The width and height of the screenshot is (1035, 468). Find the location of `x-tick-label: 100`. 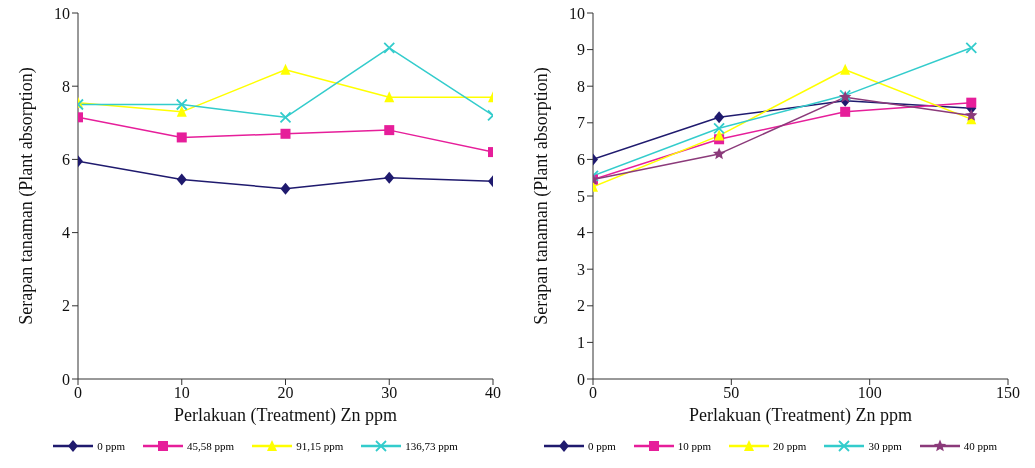

x-tick-label: 100 is located at coordinates (869, 393).